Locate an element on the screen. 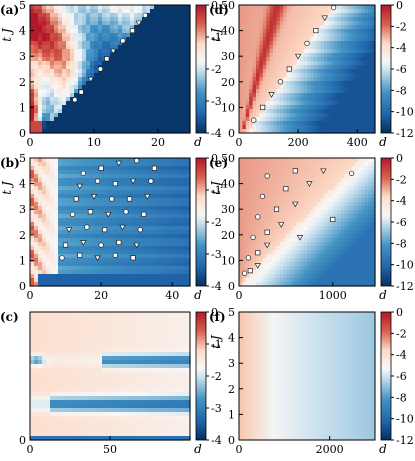 This screenshot has height=461, width=415. marker-circle is located at coordinates (112, 199).